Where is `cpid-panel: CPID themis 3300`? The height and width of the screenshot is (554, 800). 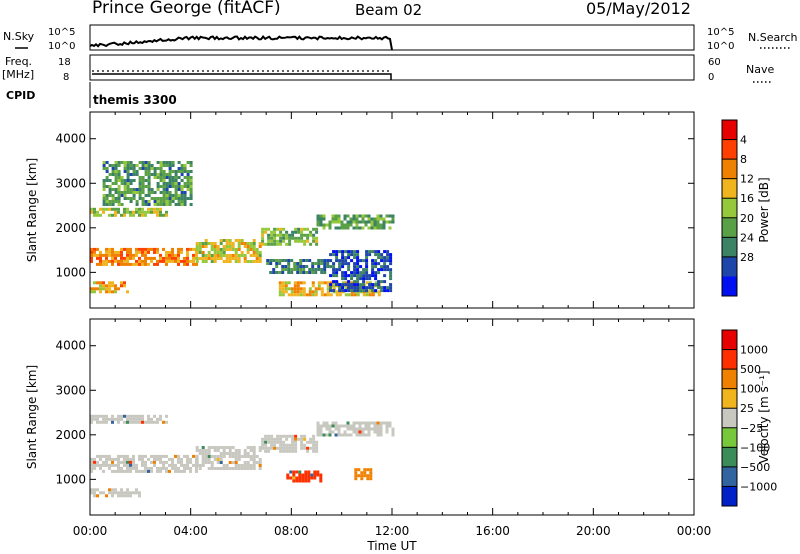
cpid-panel: CPID themis 3300 is located at coordinates (91, 95).